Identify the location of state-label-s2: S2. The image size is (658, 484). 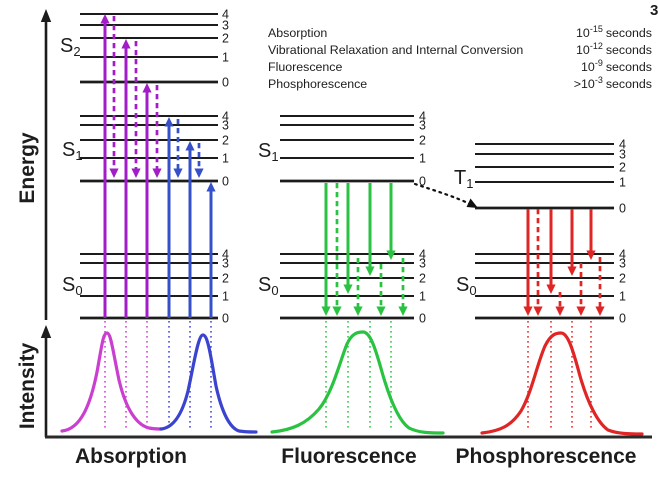
(70, 47).